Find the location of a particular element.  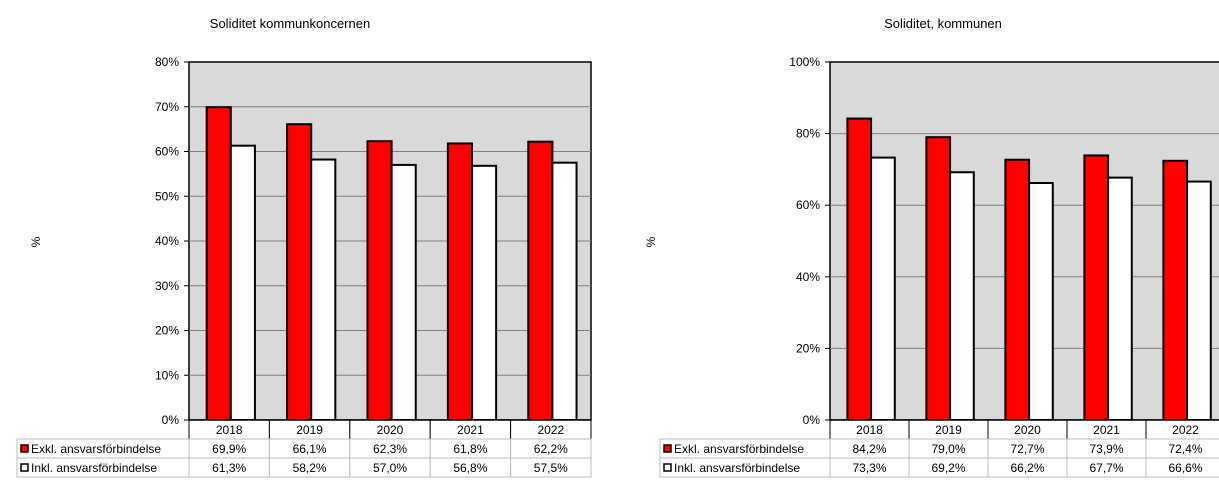

data-label: 66,1% is located at coordinates (310, 449).